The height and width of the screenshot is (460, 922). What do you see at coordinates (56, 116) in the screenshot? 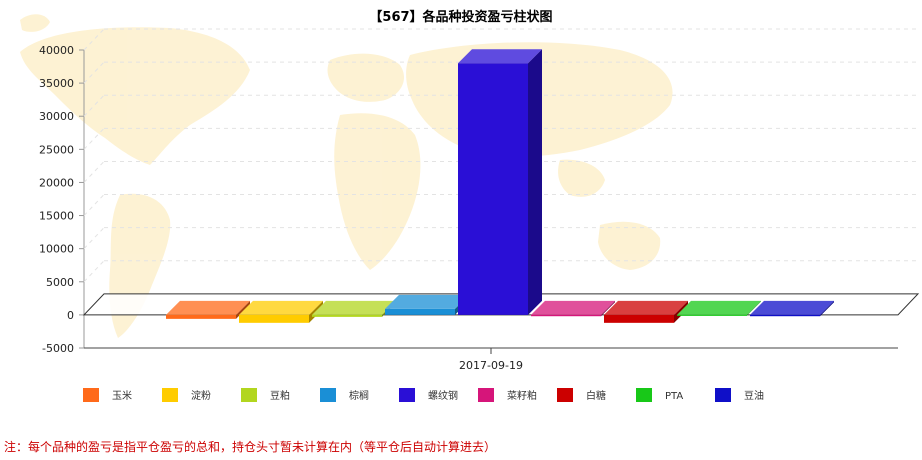
I see `y-tick-label: 30000` at bounding box center [56, 116].